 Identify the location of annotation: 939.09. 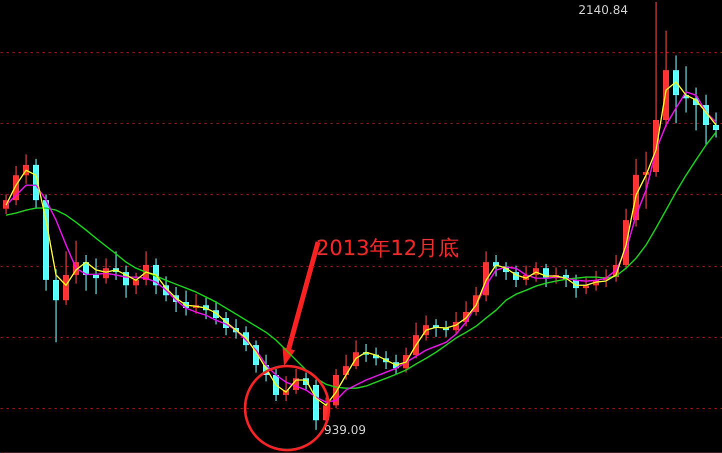
(345, 429).